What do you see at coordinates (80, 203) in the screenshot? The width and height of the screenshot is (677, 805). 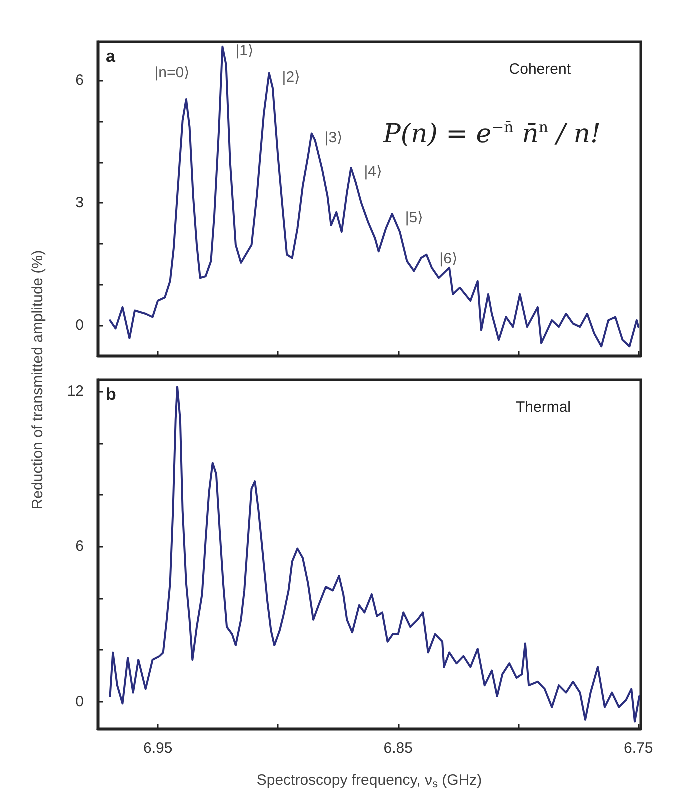 I see `y-tick-label: 3` at bounding box center [80, 203].